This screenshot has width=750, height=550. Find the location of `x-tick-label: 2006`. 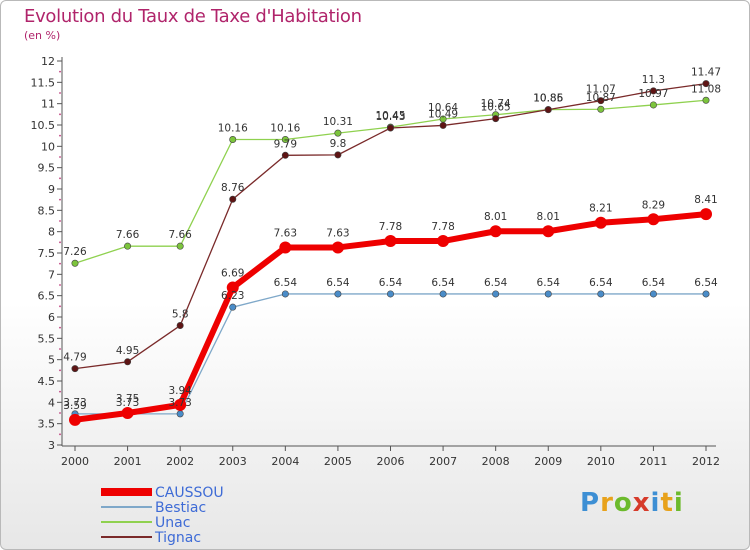

x-tick-label: 2006 is located at coordinates (391, 461).